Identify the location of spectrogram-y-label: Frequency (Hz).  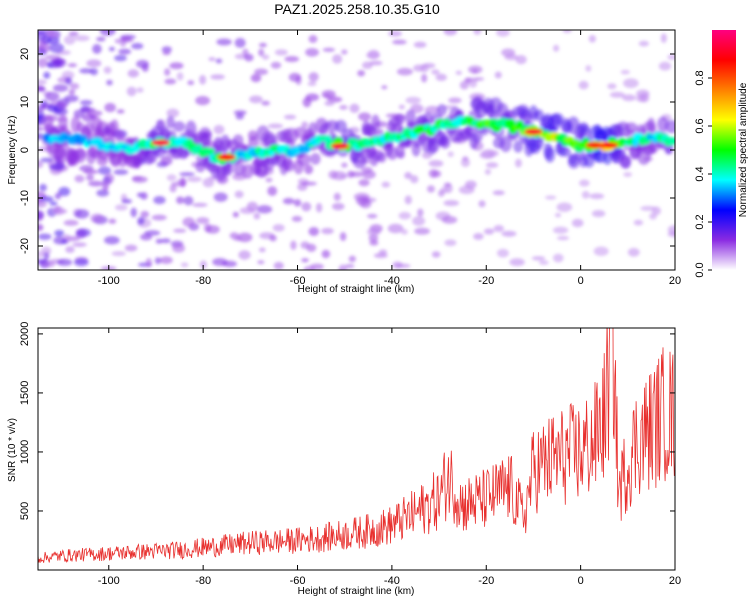
(12, 150).